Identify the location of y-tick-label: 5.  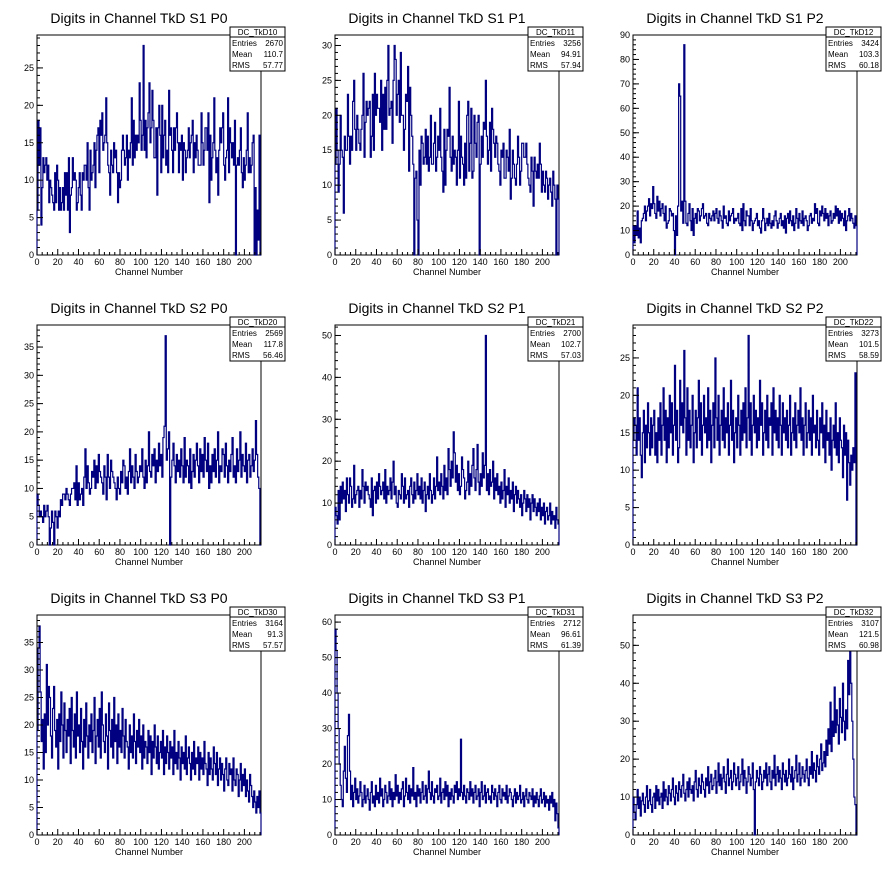
(31, 218).